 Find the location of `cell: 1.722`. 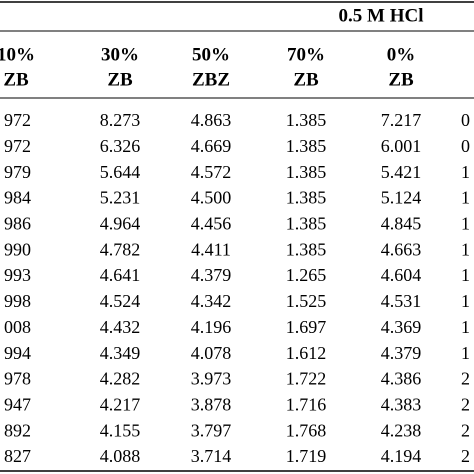

cell: 1.722 is located at coordinates (306, 379).